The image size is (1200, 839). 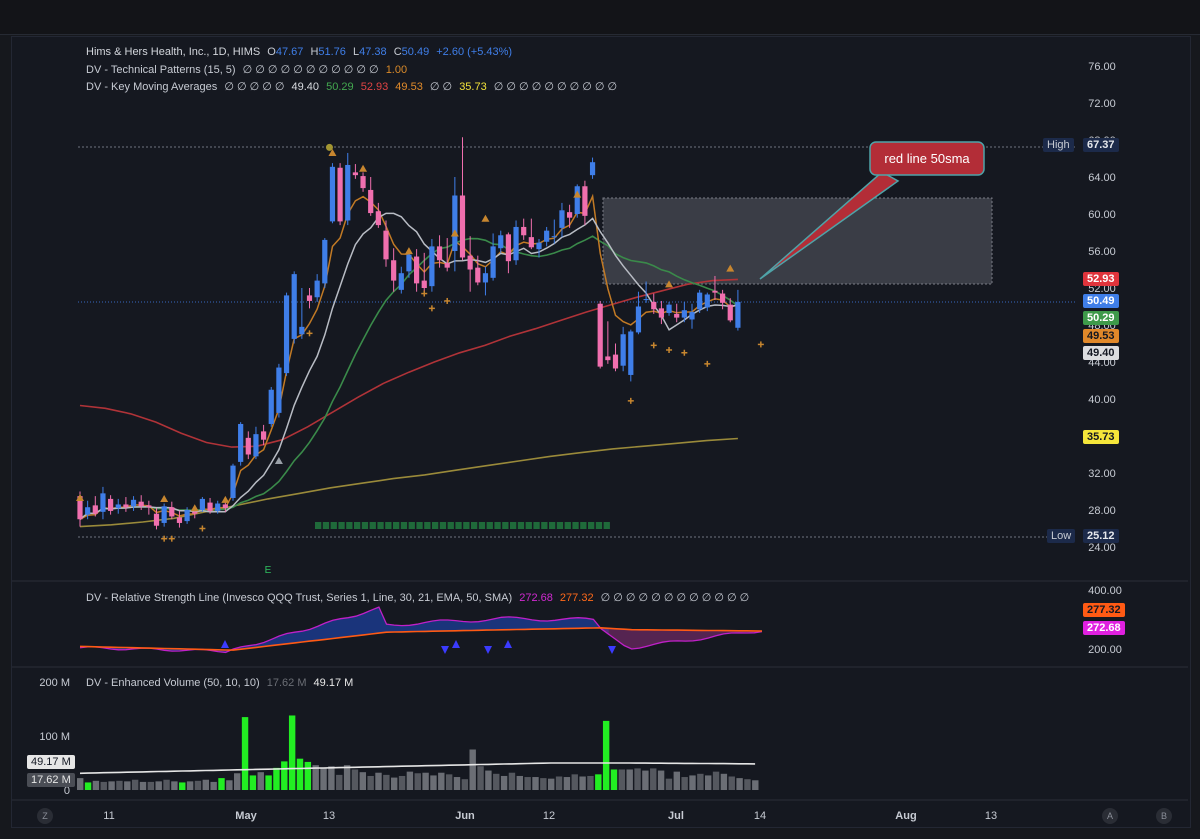 I want to click on price-tick-label: 76.00, so click(x=1102, y=67).